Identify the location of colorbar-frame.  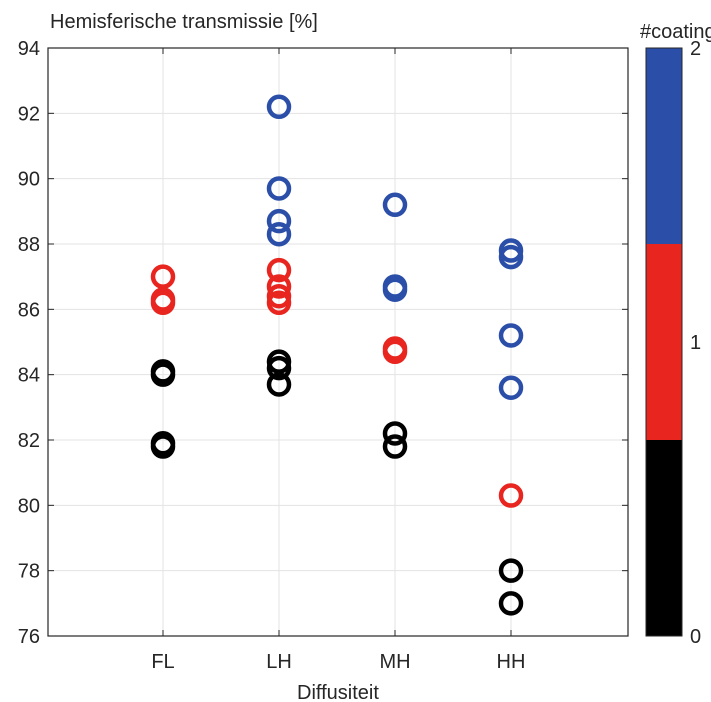
(664, 342).